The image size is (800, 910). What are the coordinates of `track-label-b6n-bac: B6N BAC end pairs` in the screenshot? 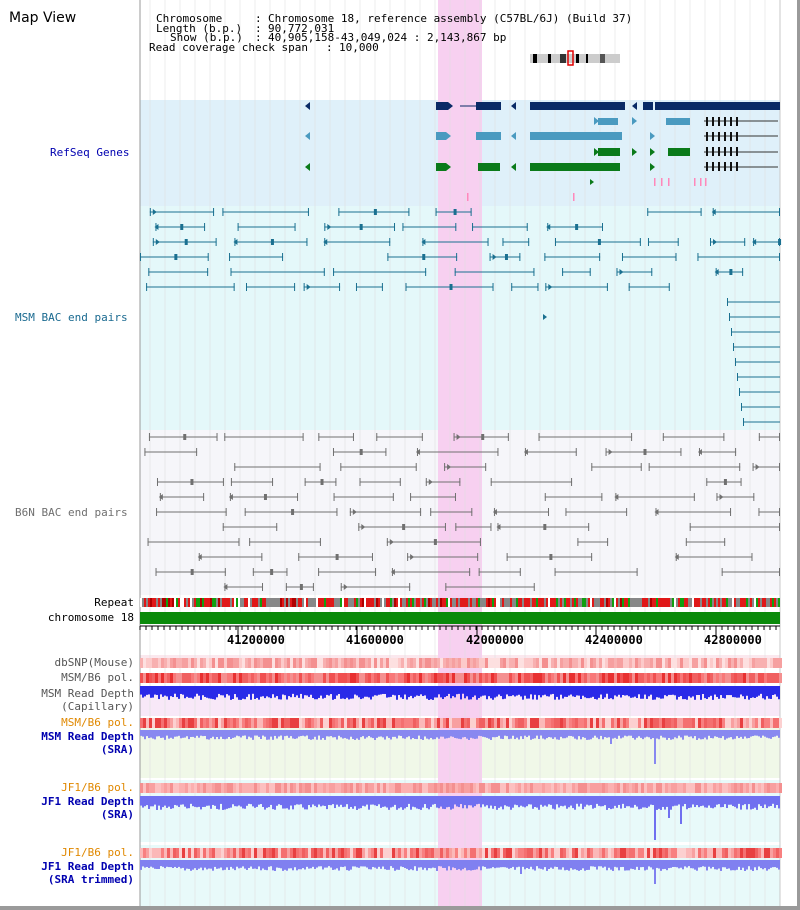 It's located at (71, 512).